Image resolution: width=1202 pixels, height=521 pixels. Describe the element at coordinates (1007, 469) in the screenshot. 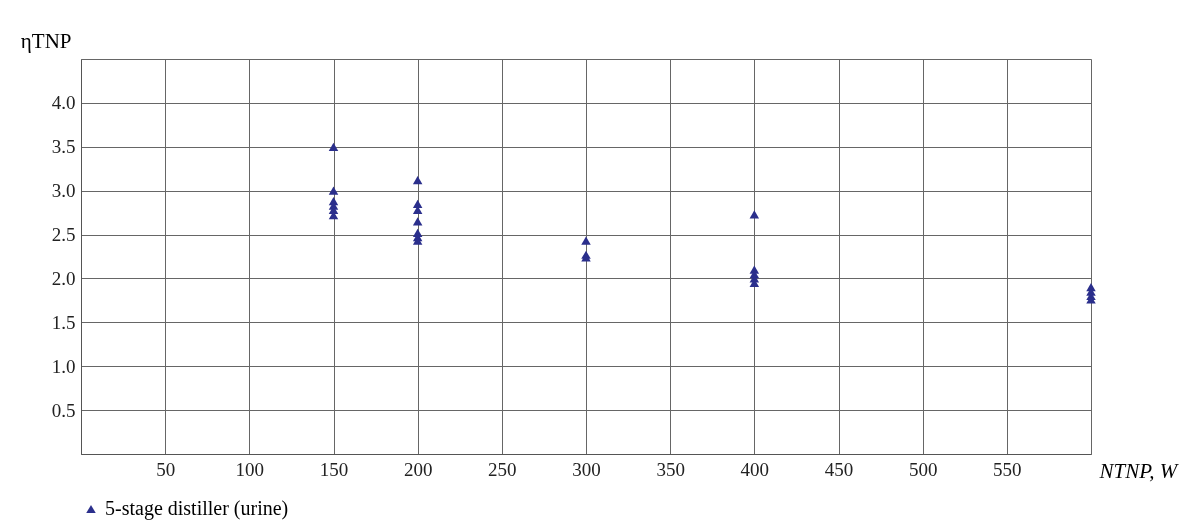

I see `x-tick-label: 550` at that location.